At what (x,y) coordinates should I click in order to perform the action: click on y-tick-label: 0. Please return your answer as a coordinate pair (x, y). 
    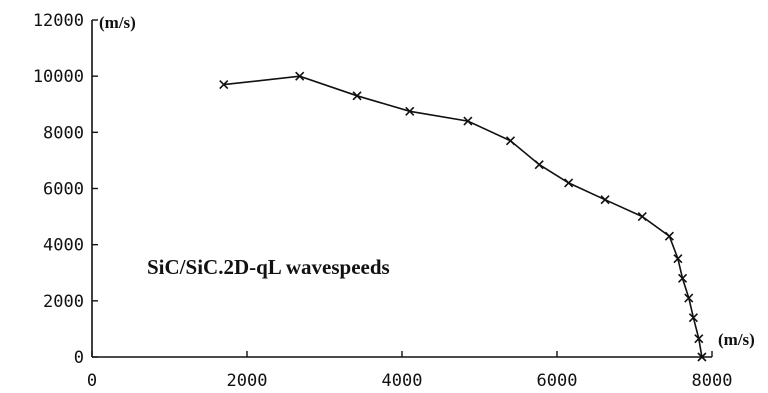
    Looking at the image, I should click on (79, 358).